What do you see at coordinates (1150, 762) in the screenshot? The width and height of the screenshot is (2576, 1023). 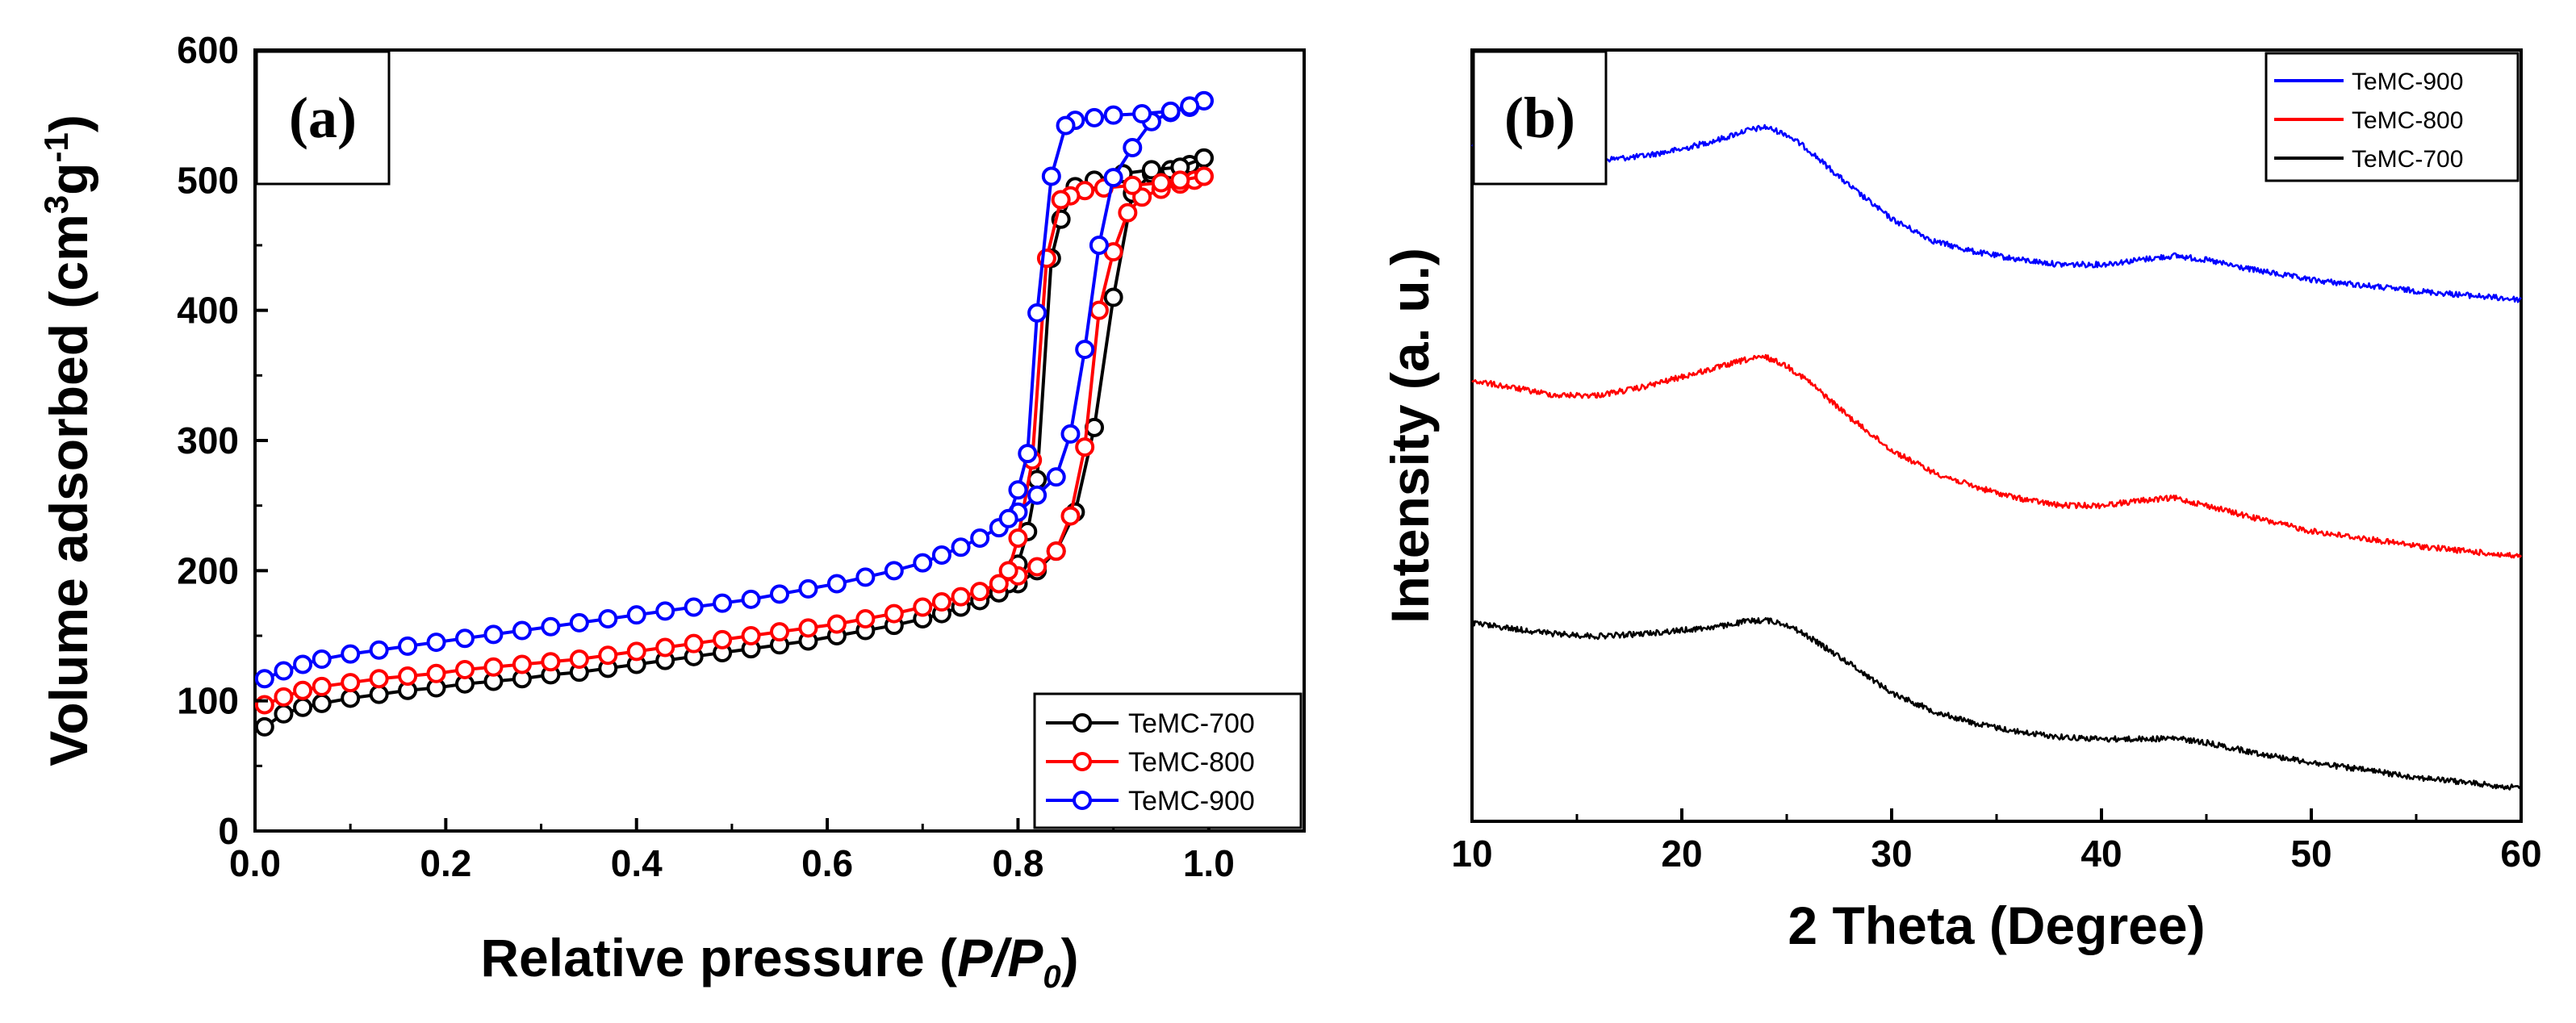 I see `legend-item-temc-800: TeMC-800` at bounding box center [1150, 762].